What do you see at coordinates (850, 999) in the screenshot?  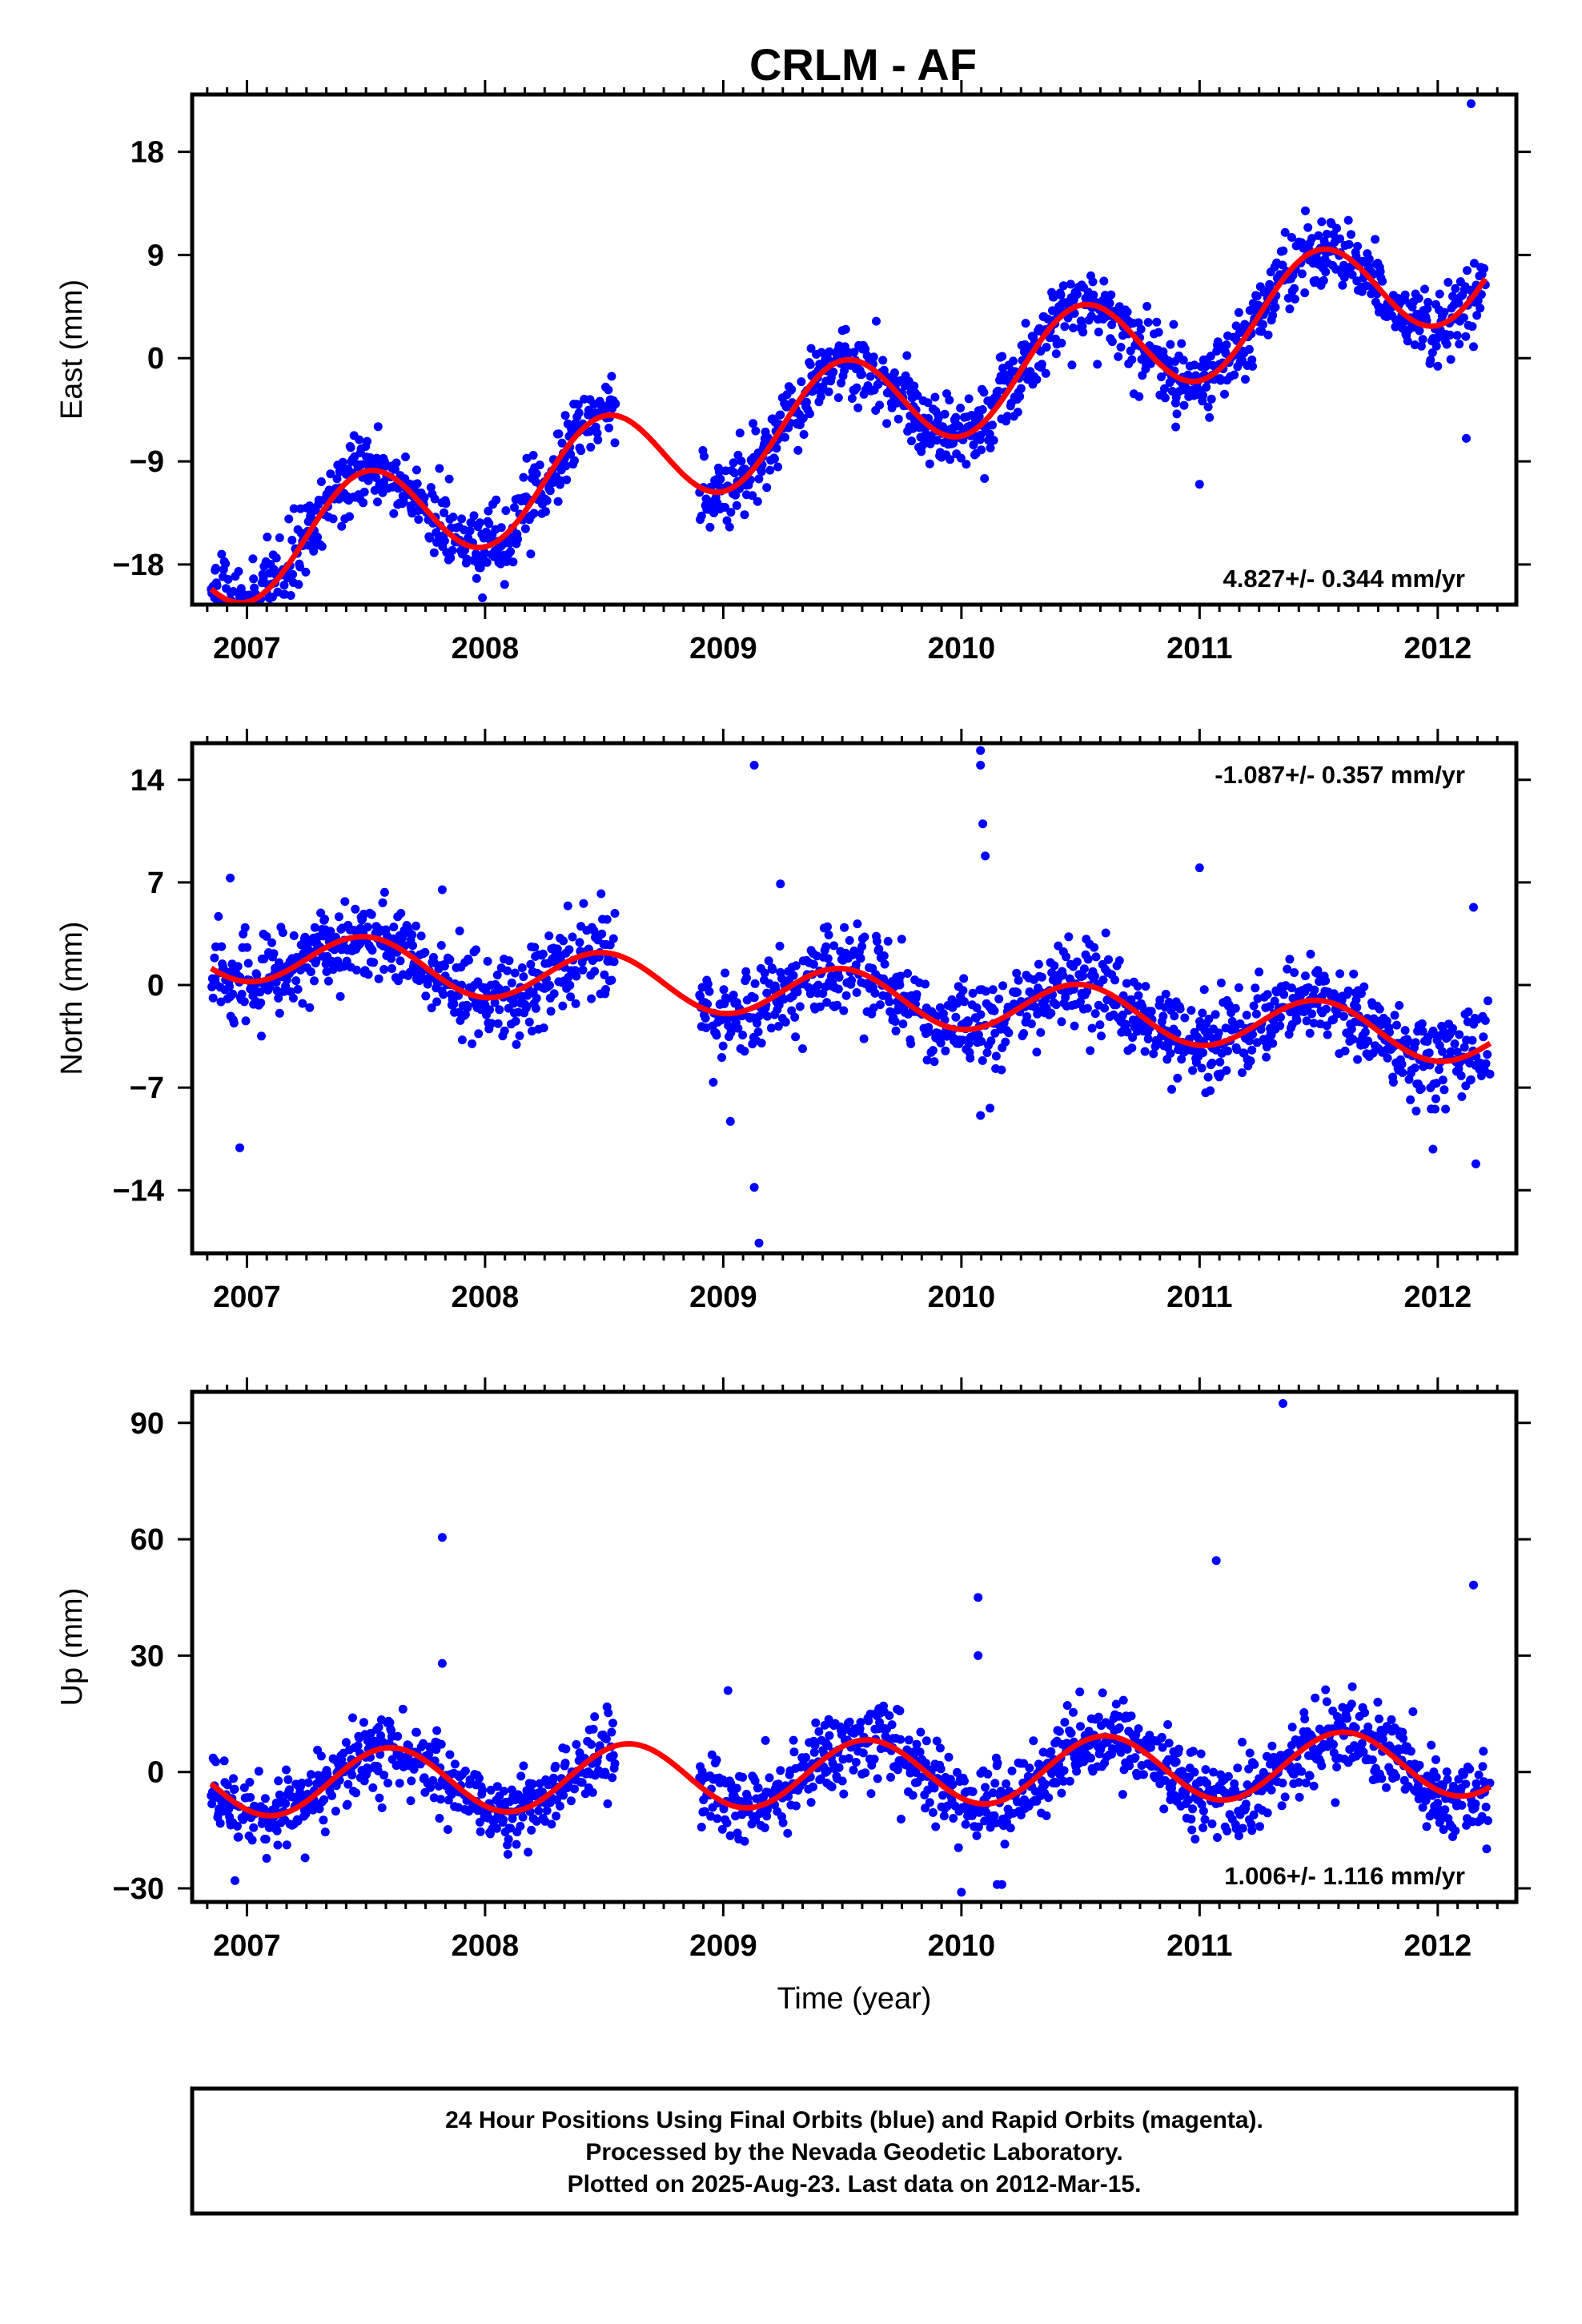 I see `model-curve` at bounding box center [850, 999].